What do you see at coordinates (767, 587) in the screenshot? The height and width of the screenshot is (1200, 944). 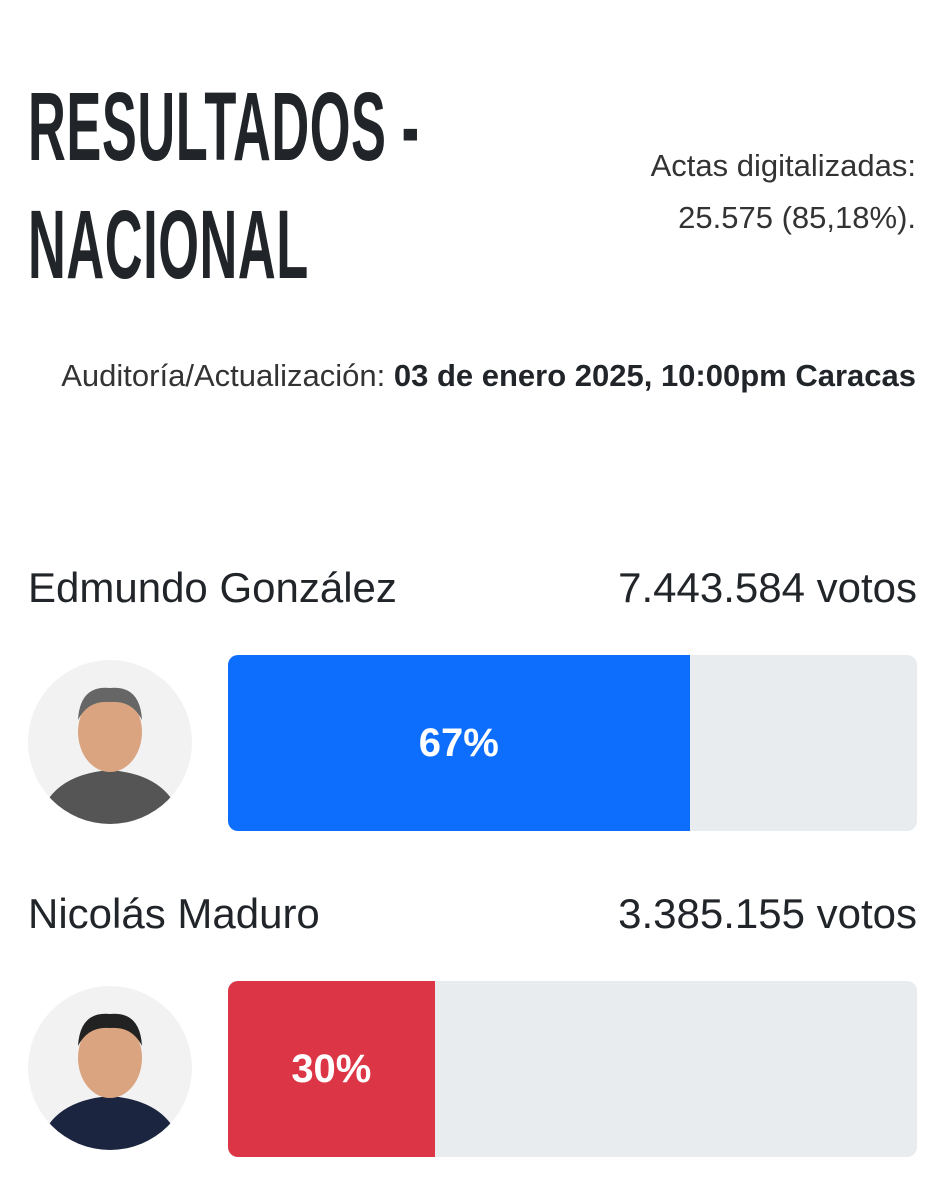 I see `candidate-votes: 7.443.584 votos` at bounding box center [767, 587].